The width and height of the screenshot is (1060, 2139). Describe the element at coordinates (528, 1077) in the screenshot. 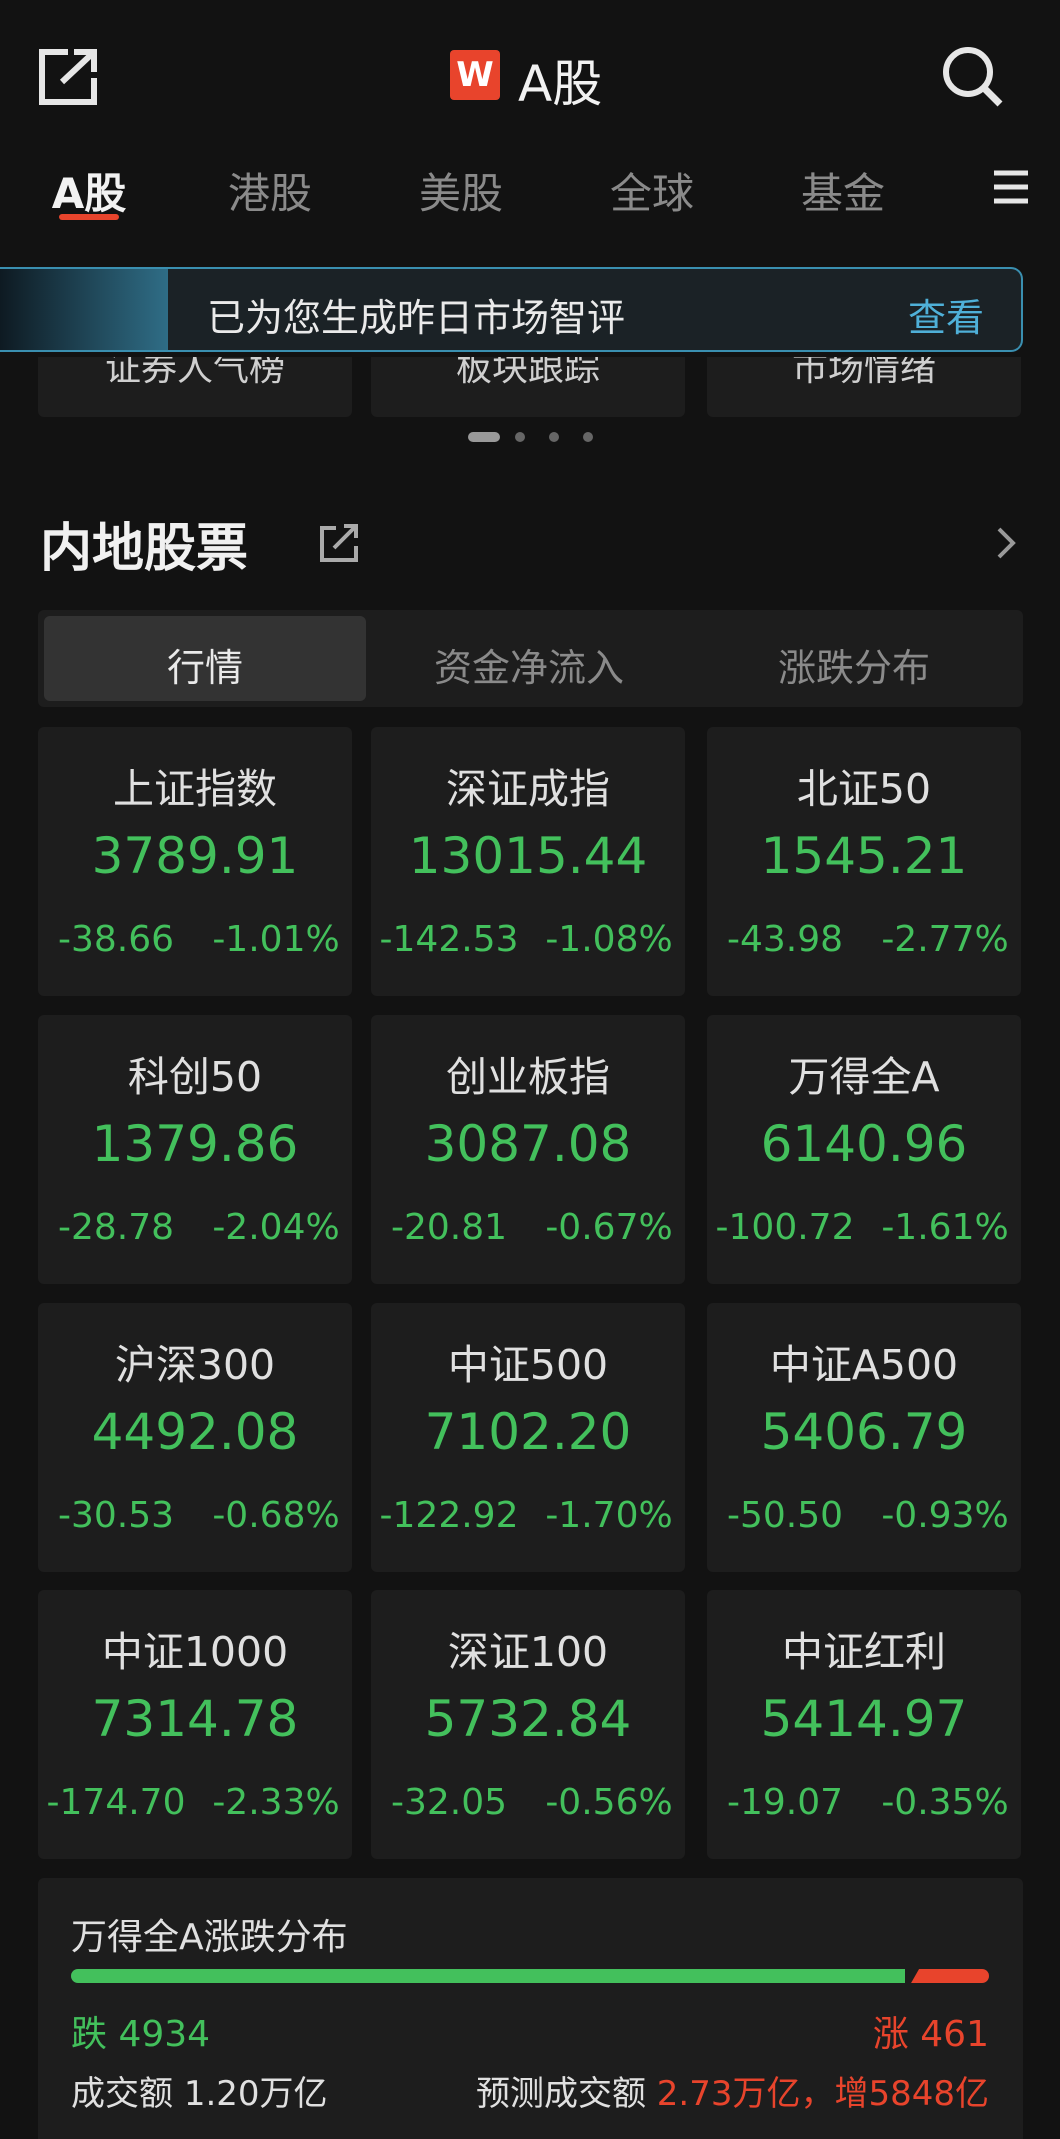

I see `index-name: 创业板指` at that location.